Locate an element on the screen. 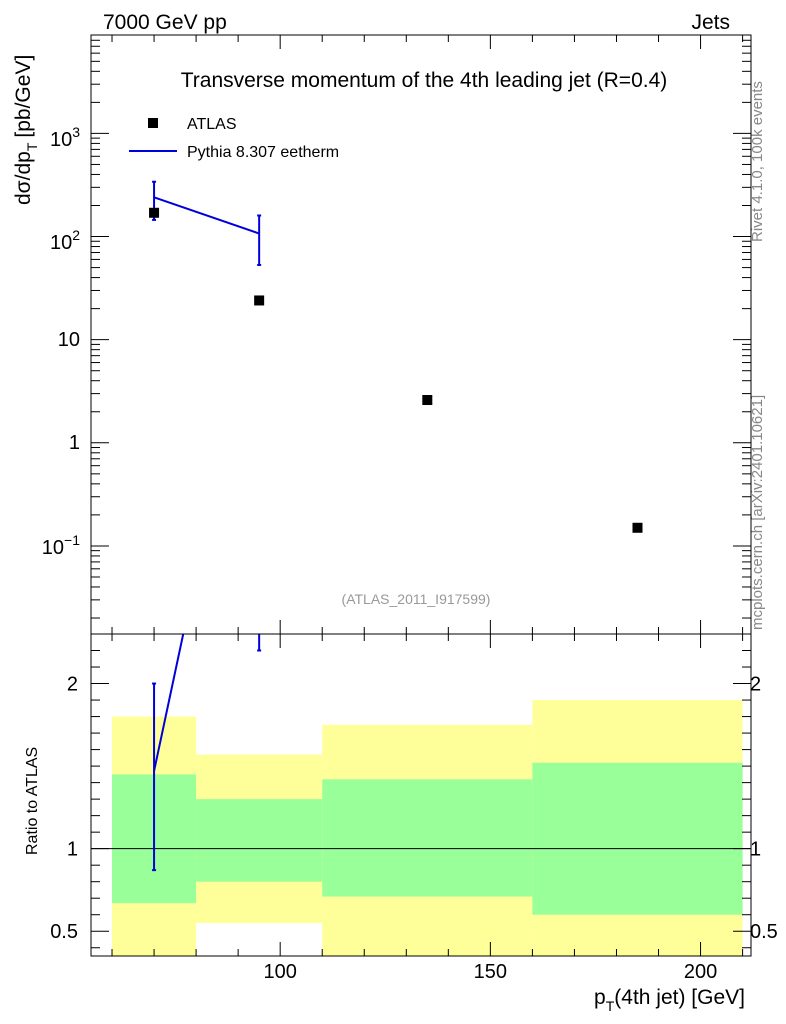  xtick-label: 100 is located at coordinates (279, 972).